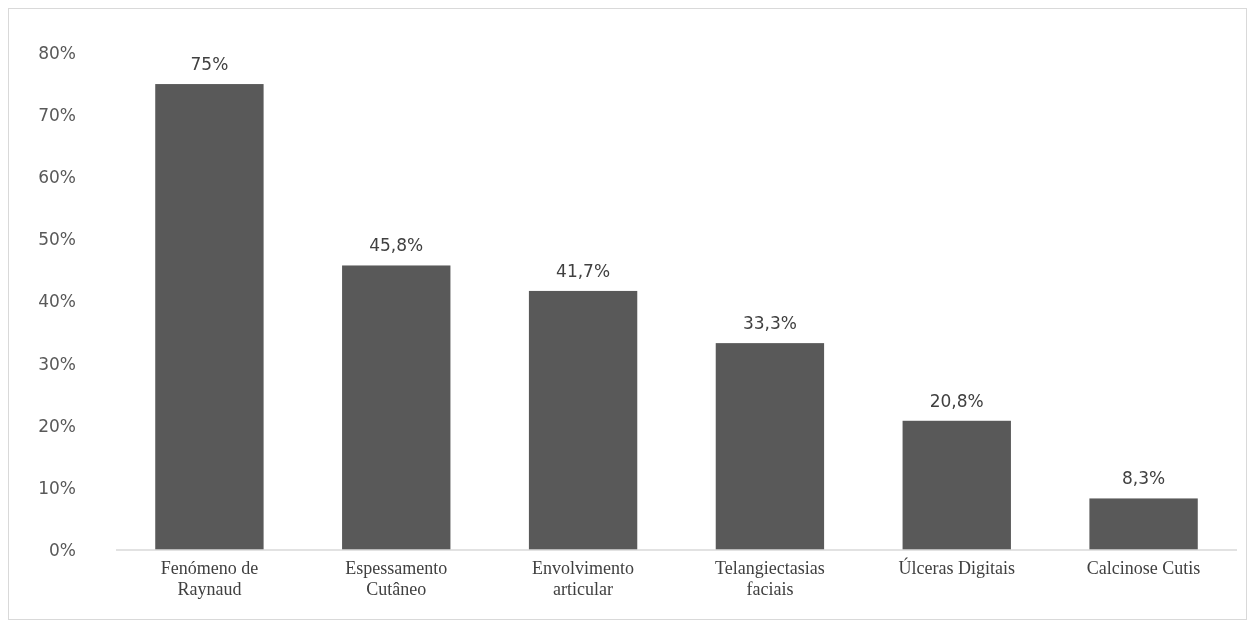  Describe the element at coordinates (396, 245) in the screenshot. I see `data-label: 45,8%` at that location.